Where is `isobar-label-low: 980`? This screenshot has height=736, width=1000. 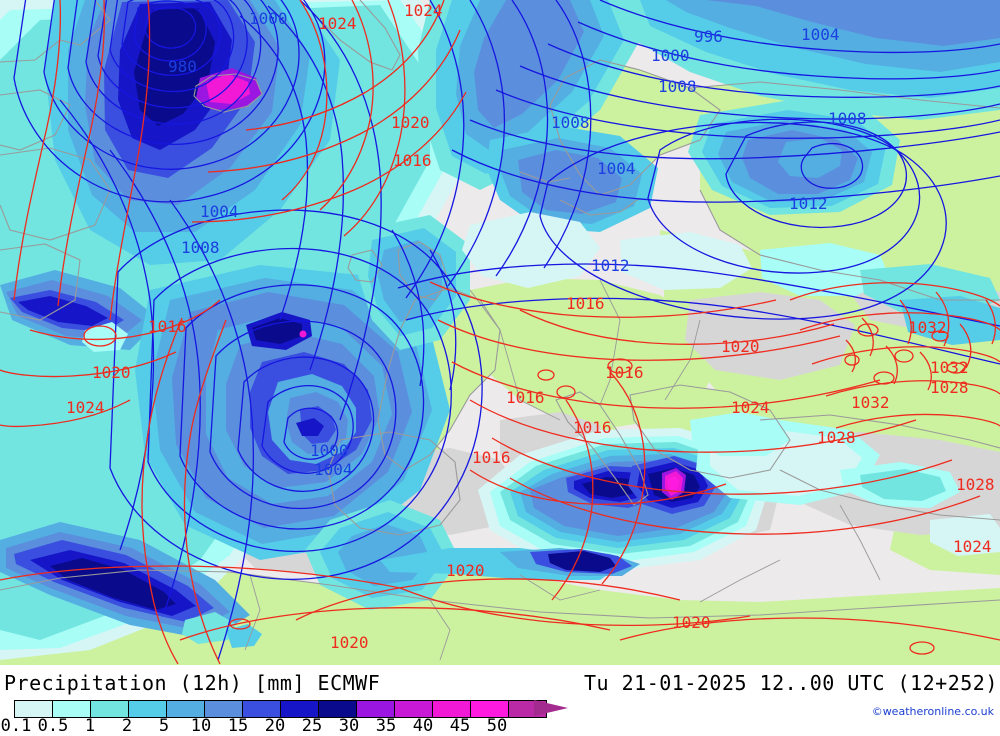
isobar-label-low: 980 is located at coordinates (182, 66).